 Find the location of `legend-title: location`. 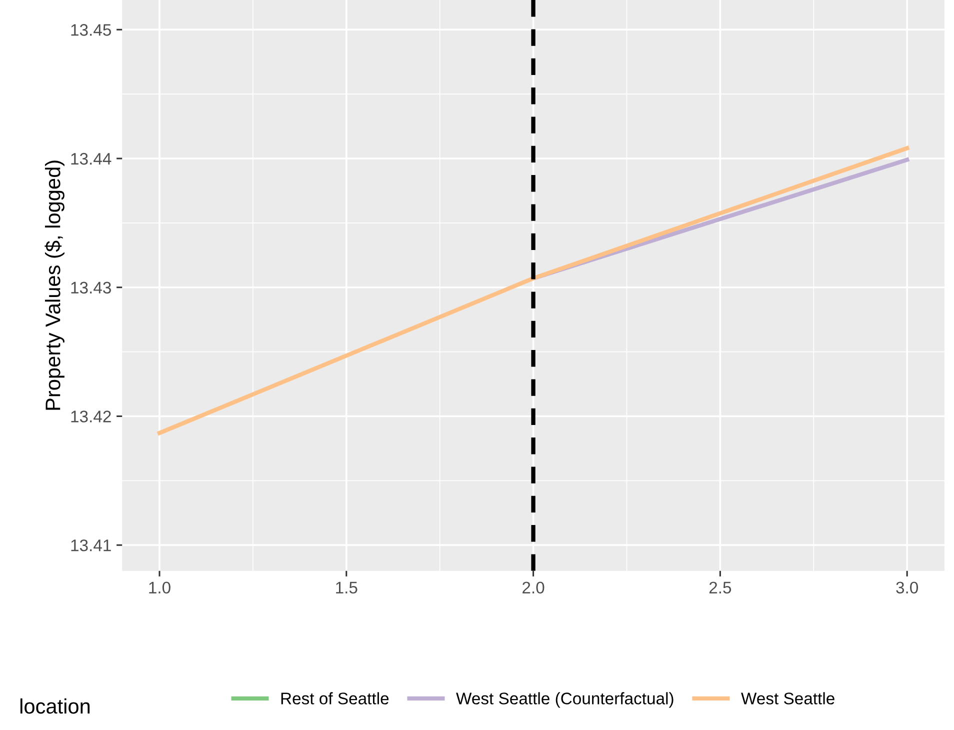

legend-title: location is located at coordinates (55, 706).